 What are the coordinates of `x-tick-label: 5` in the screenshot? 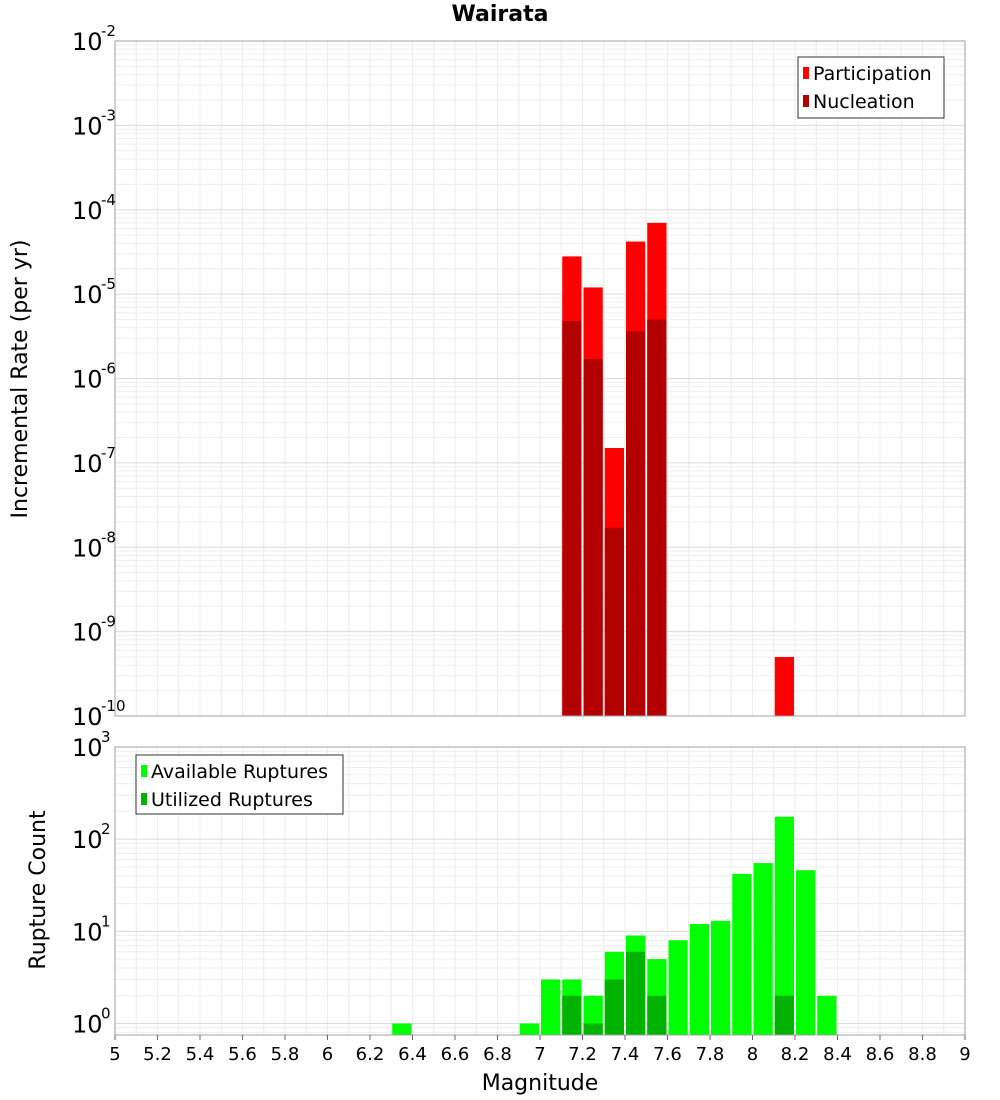 It's located at (114, 1054).